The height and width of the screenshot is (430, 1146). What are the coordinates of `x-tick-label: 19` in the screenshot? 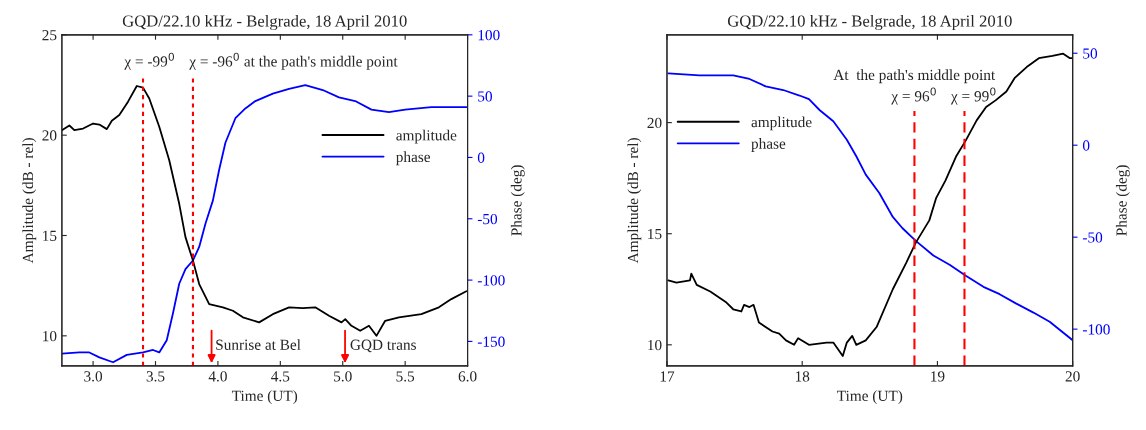 It's located at (938, 376).